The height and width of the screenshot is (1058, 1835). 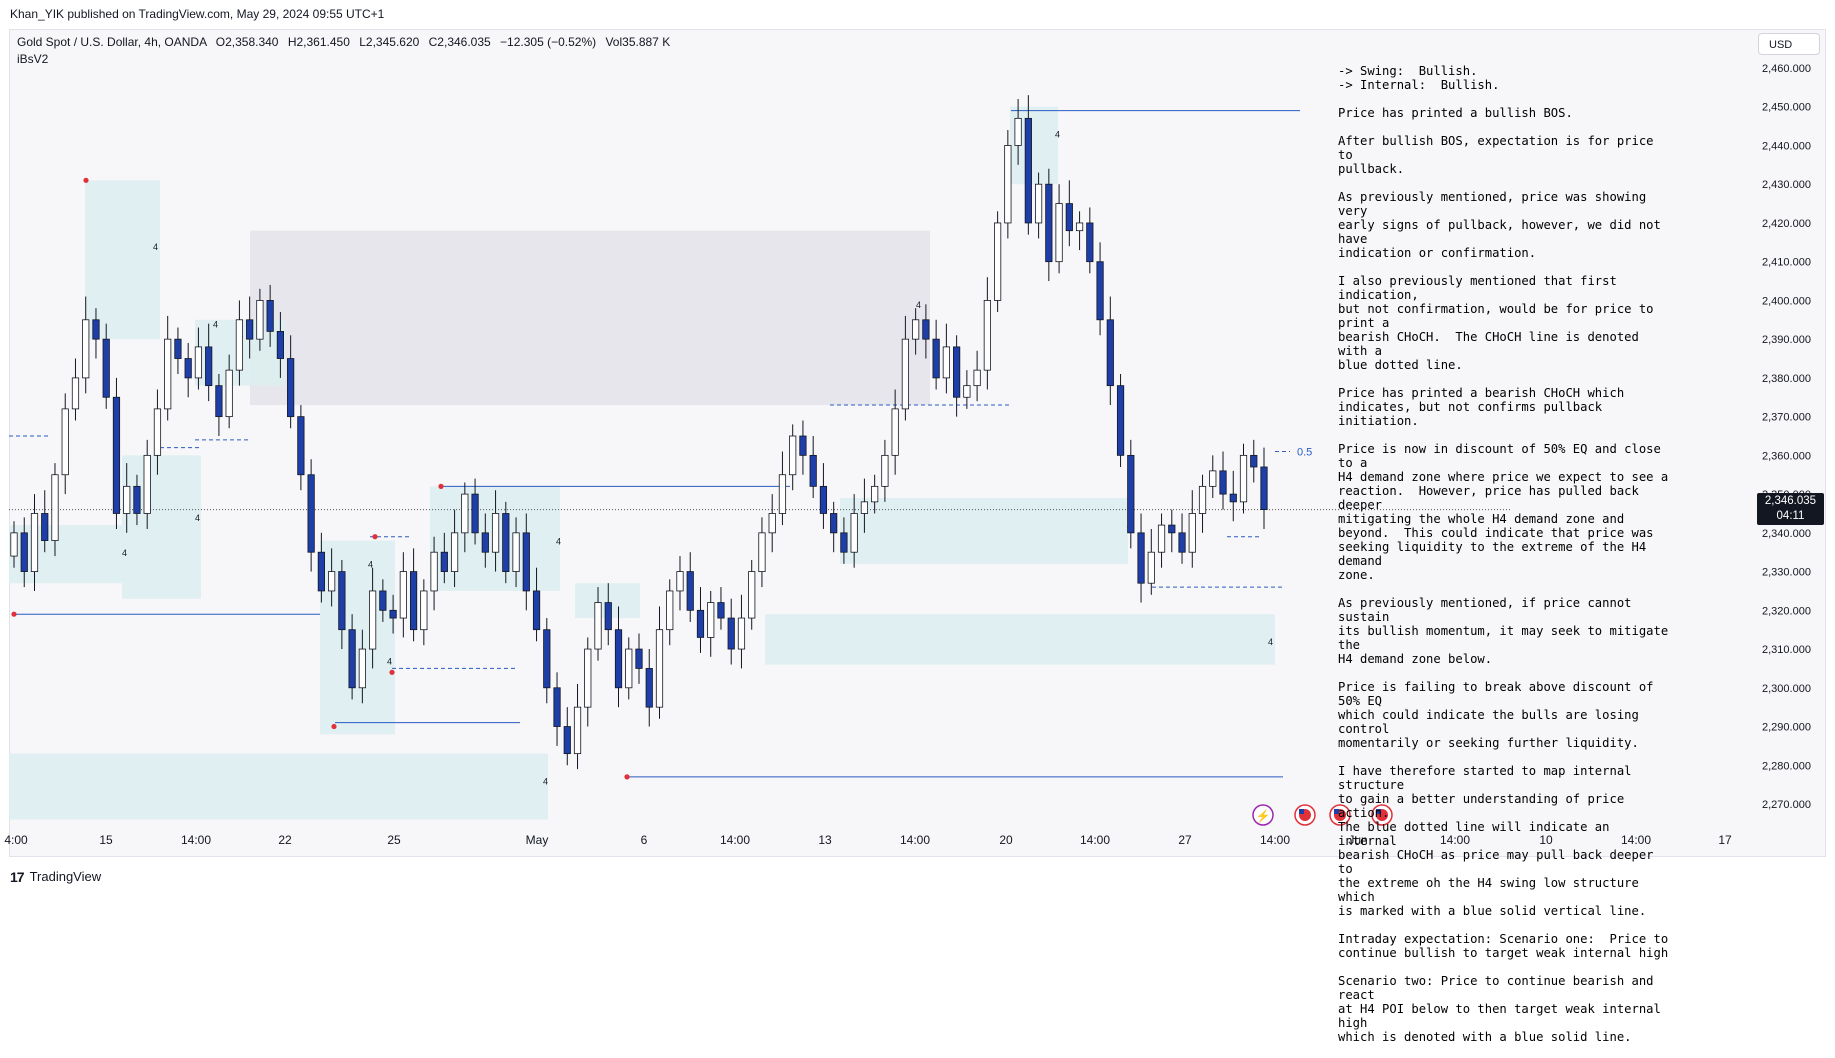 I want to click on tradingview-logo-icon: 17, so click(x=17, y=876).